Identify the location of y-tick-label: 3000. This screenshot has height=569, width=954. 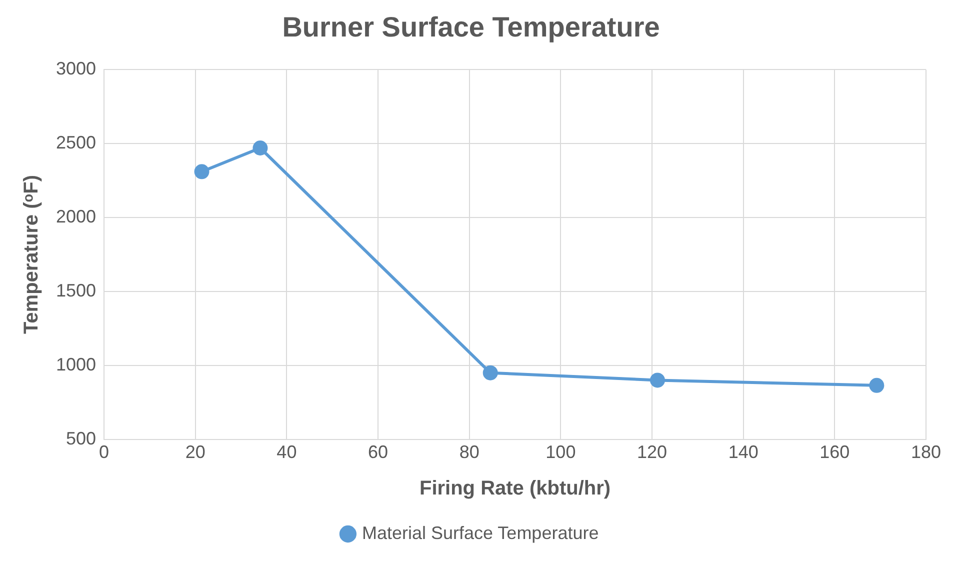
(76, 68).